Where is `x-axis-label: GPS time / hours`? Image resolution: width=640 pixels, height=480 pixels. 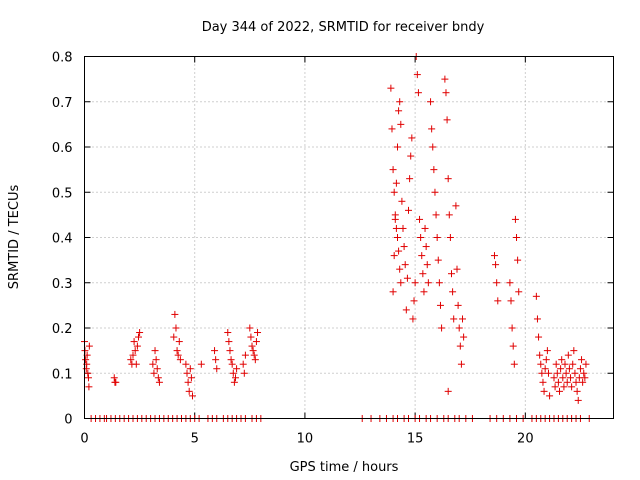 x-axis-label: GPS time / hours is located at coordinates (344, 467).